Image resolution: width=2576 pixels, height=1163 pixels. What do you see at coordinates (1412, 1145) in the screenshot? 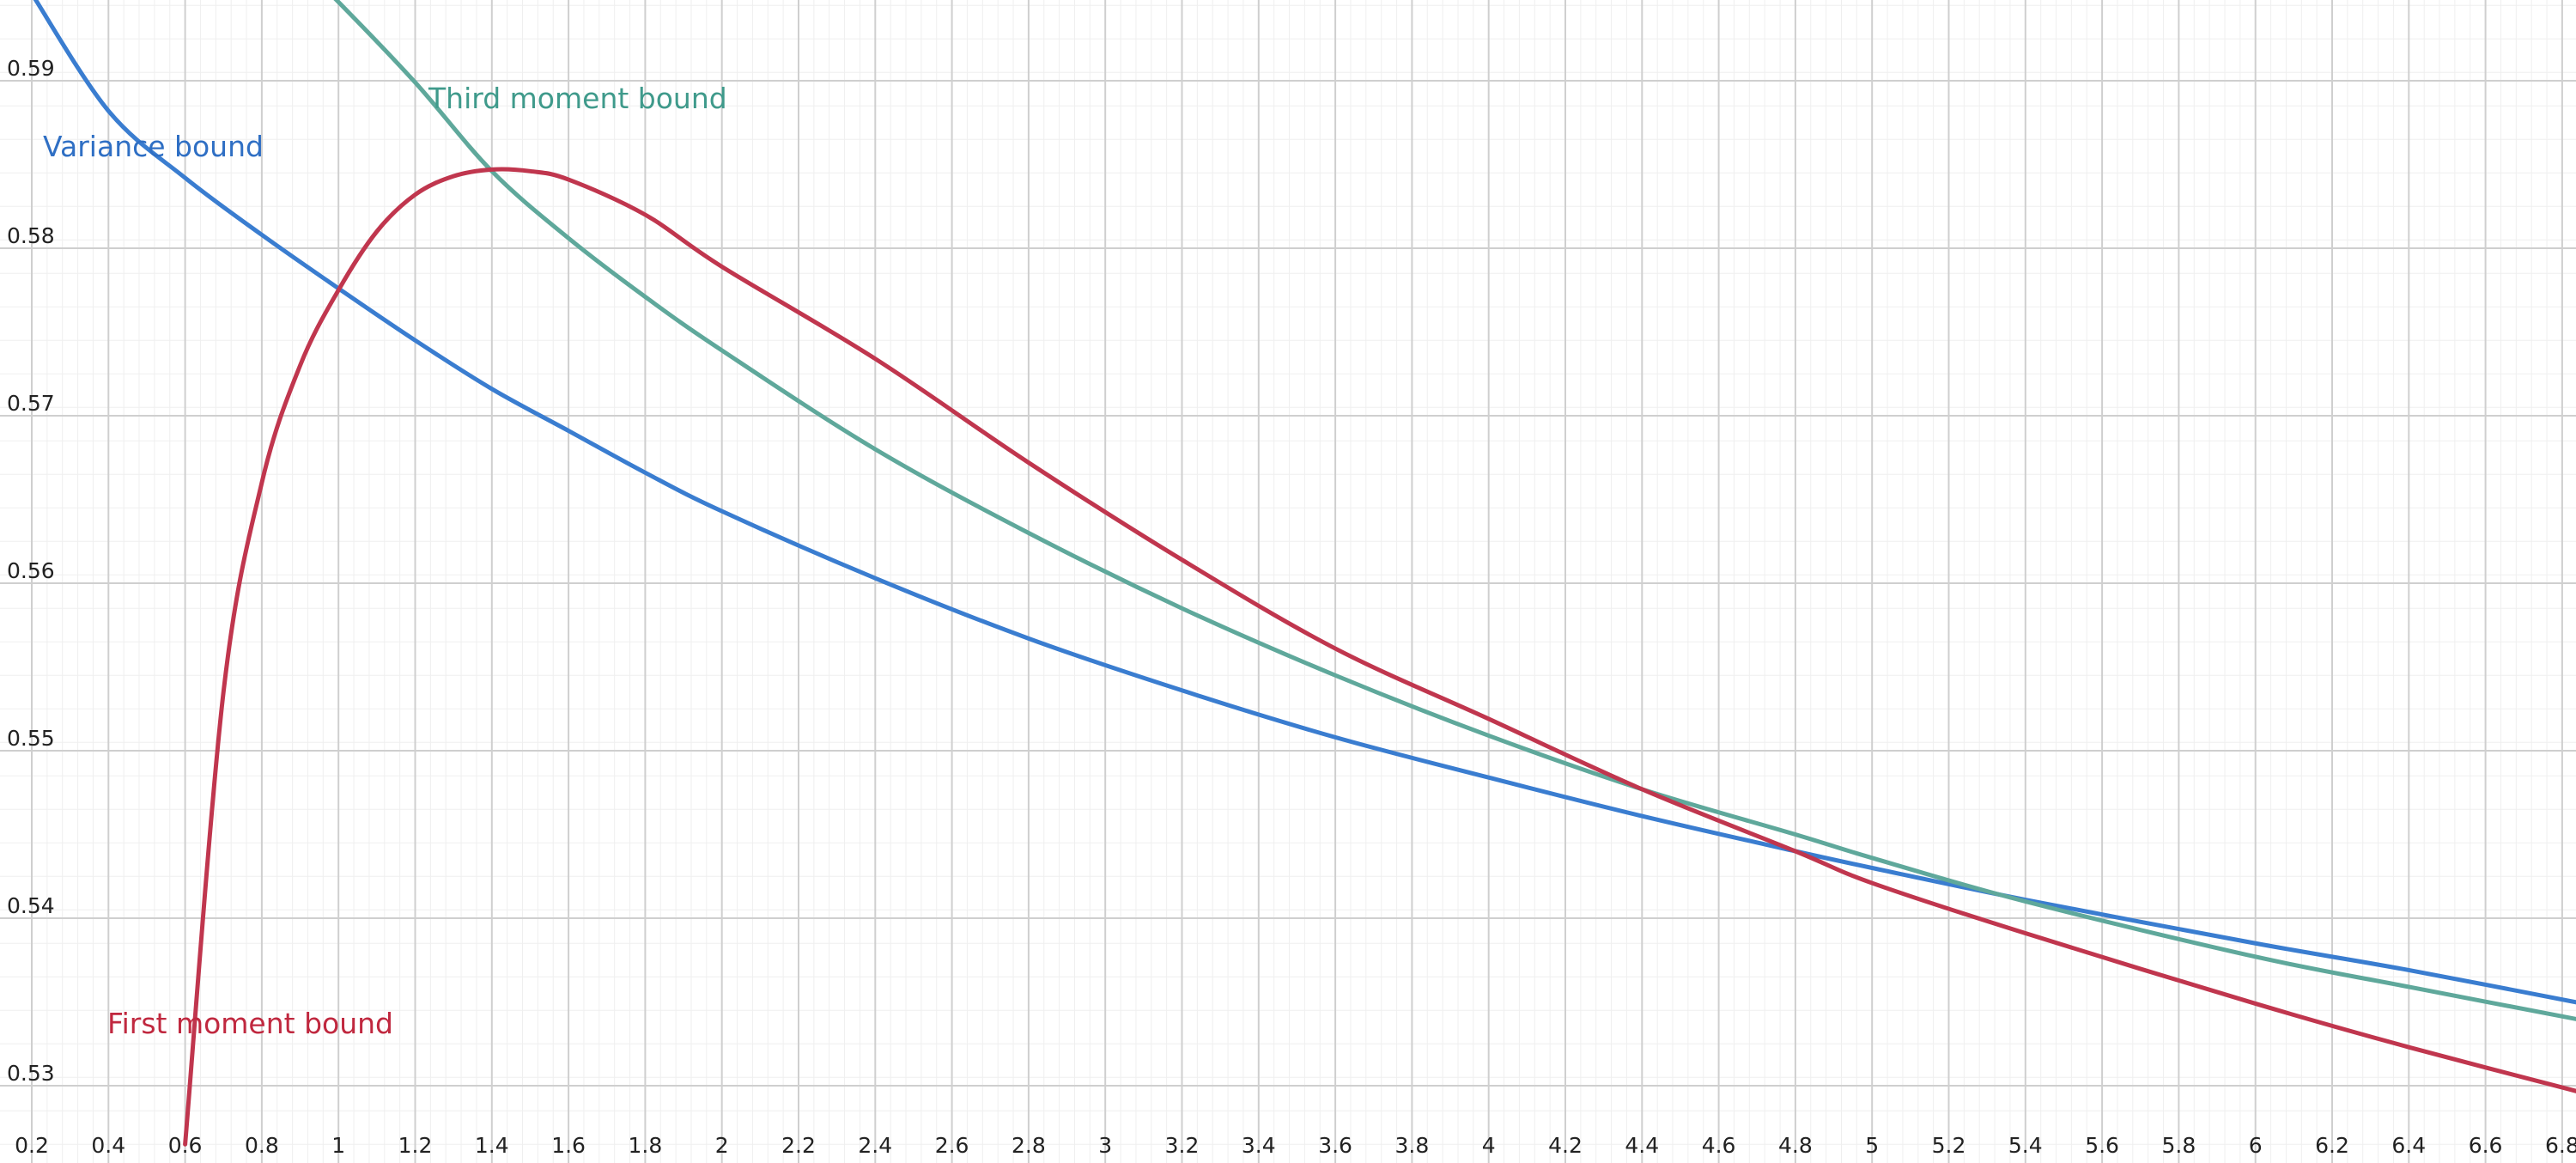
I see `x-tick-label: 3.8` at bounding box center [1412, 1145].